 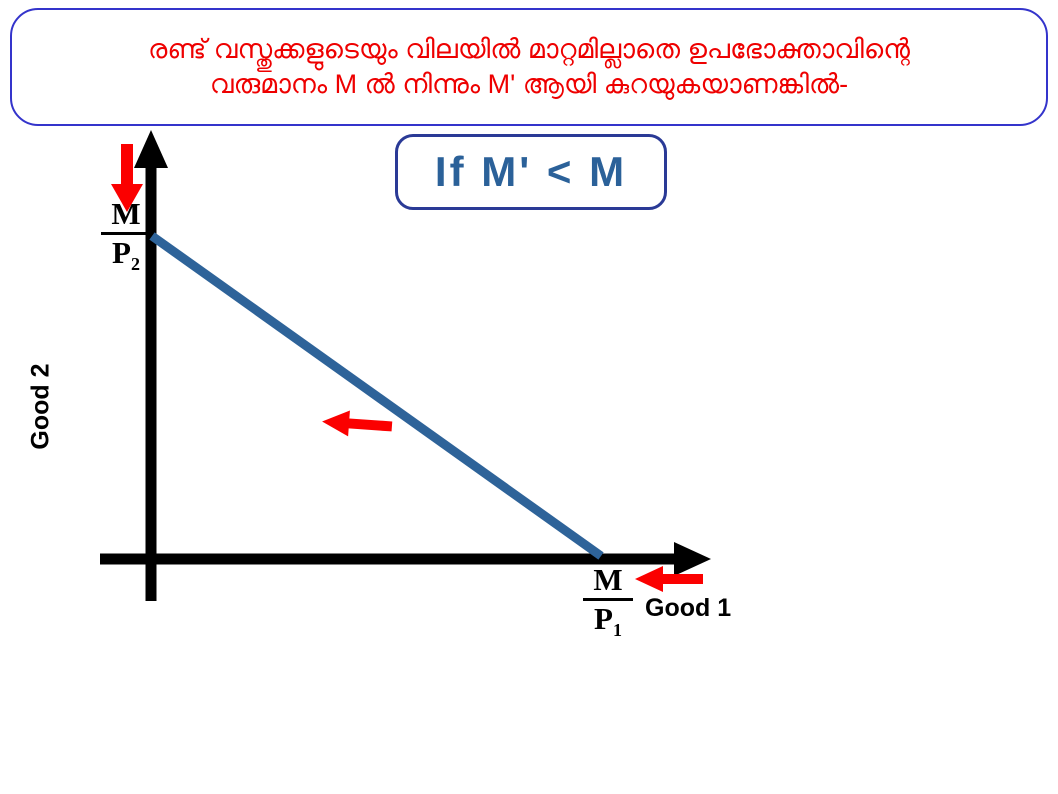 What do you see at coordinates (357, 423) in the screenshot?
I see `budget-line-inward-shift-arrow-icon` at bounding box center [357, 423].